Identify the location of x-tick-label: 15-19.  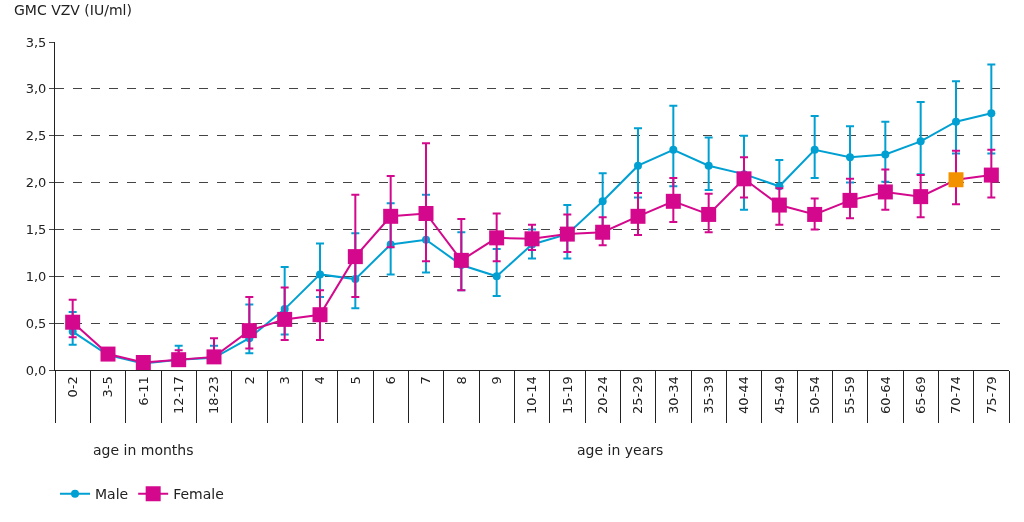
(567, 395).